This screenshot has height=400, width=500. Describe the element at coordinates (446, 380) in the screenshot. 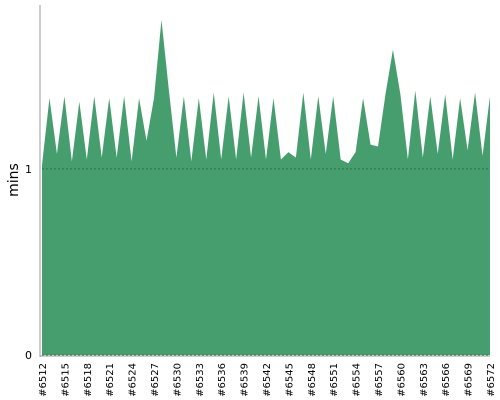

I see `x-tick-label: #6566` at that location.